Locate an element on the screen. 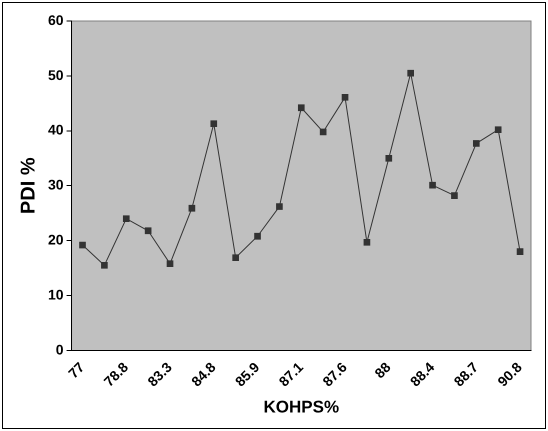  x-tick-label: 87.6 is located at coordinates (334, 374).